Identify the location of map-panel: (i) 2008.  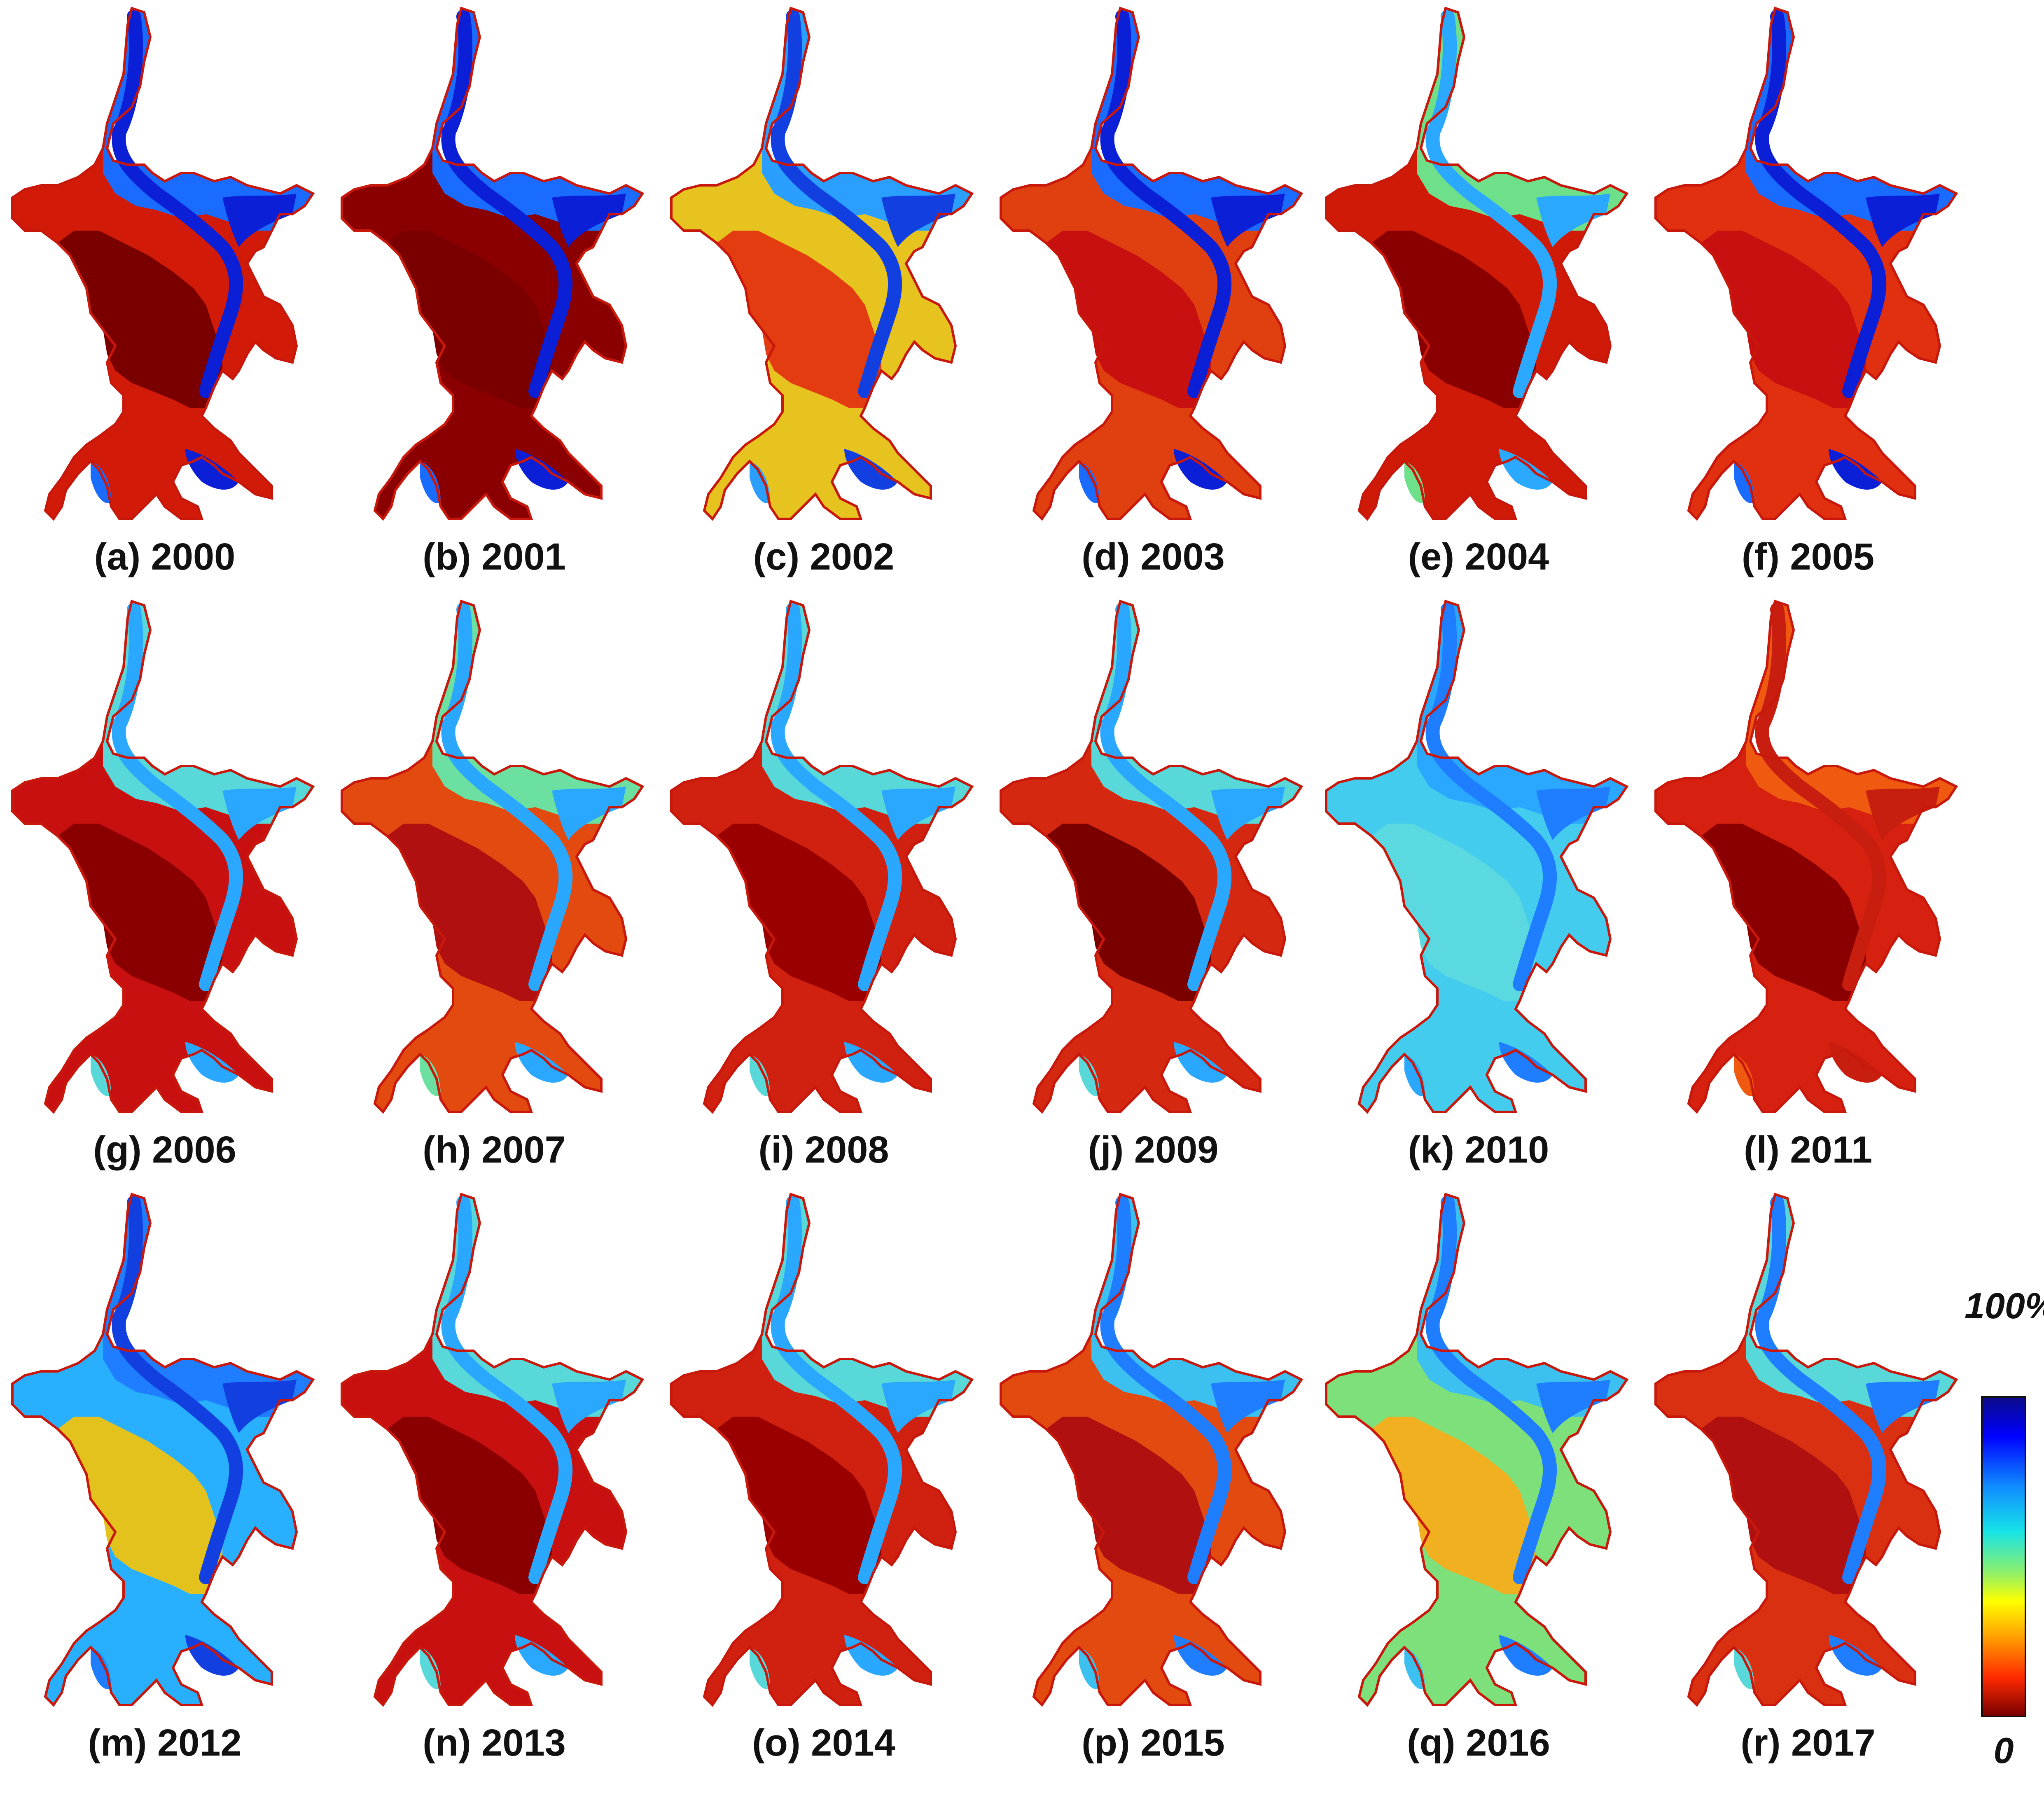
(823, 889).